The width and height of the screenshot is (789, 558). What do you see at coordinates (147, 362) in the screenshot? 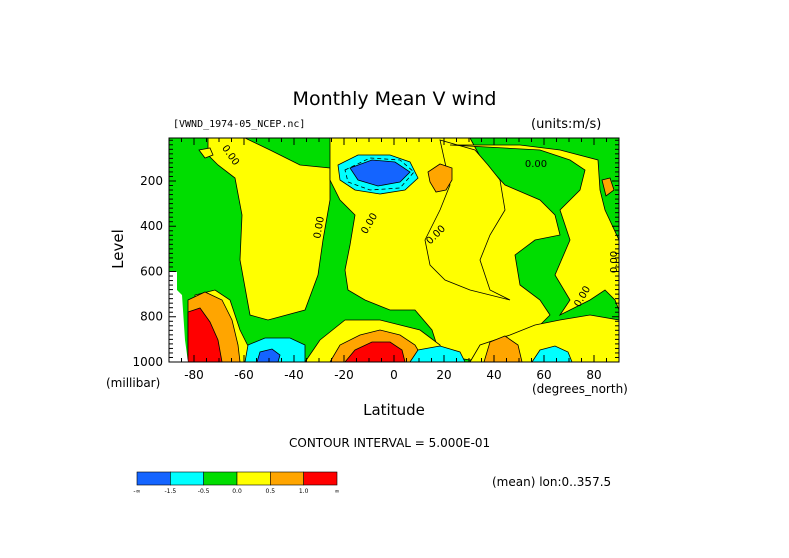
I see `y-tick-label: 1000` at bounding box center [147, 362].